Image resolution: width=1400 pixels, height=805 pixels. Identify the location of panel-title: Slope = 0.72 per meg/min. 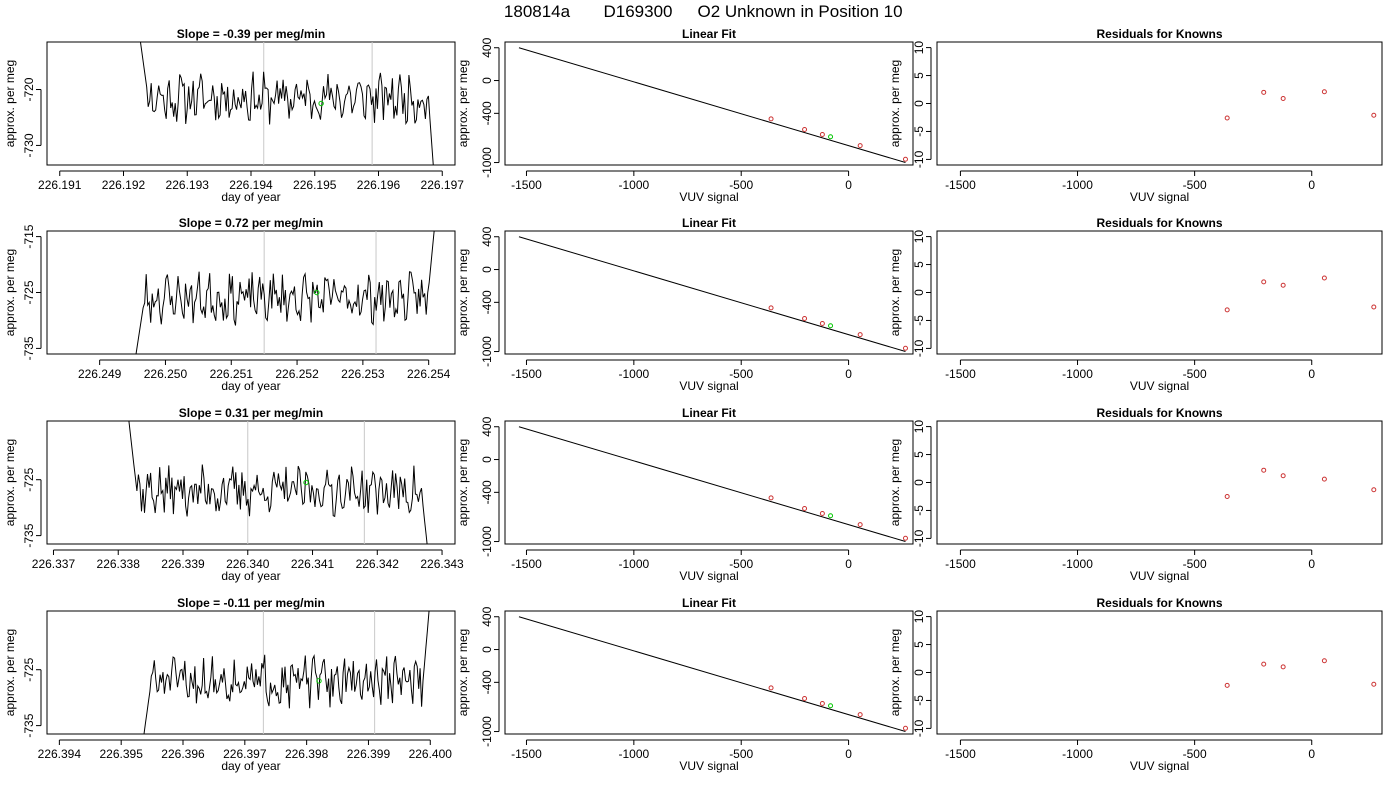
(251, 223).